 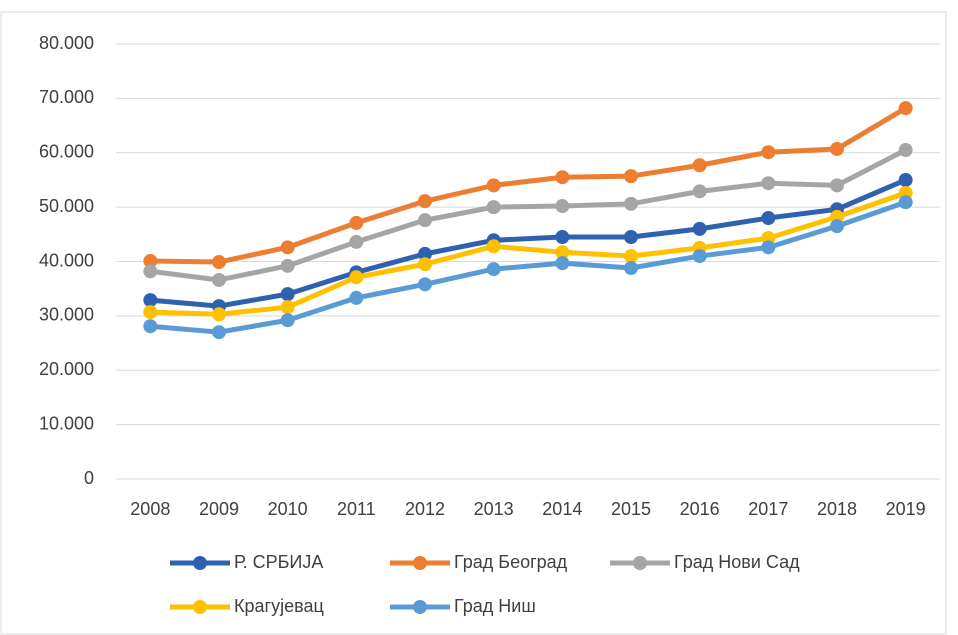 I want to click on x-tick-label: 2015, so click(x=631, y=509).